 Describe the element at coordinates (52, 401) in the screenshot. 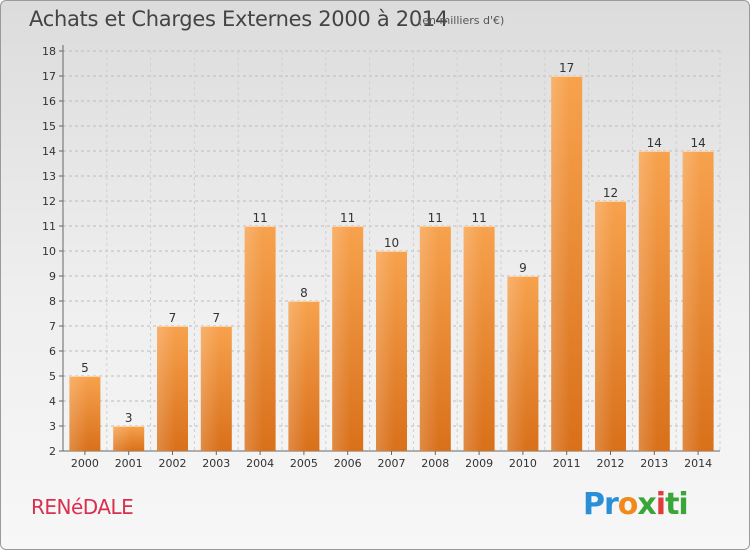

I see `y-tick-label: 4` at that location.